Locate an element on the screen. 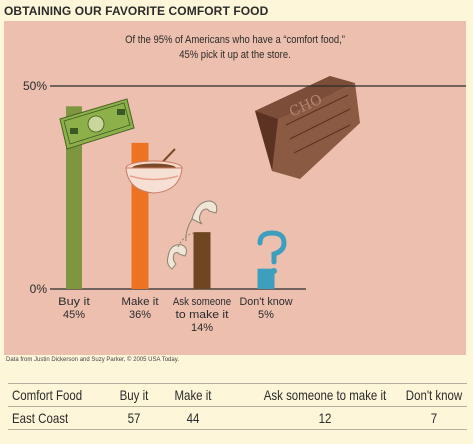  question-mark-icon is located at coordinates (272, 252).